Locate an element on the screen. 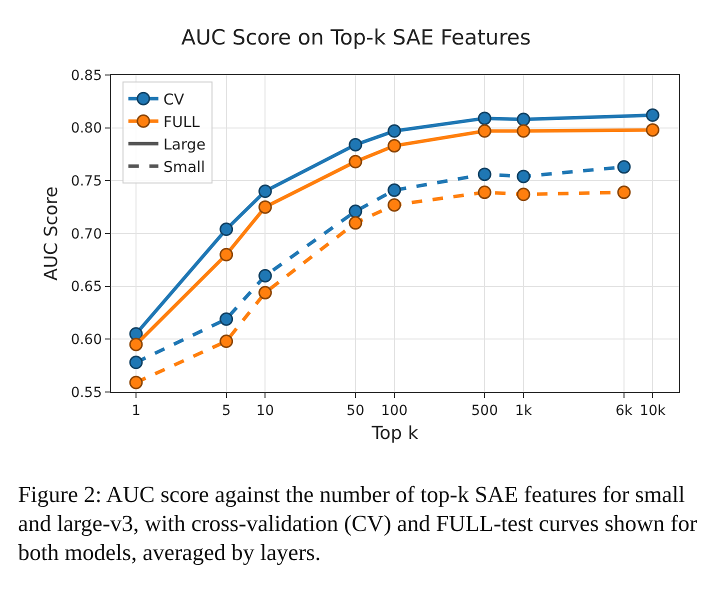  x-tick-label: 500 is located at coordinates (484, 411).